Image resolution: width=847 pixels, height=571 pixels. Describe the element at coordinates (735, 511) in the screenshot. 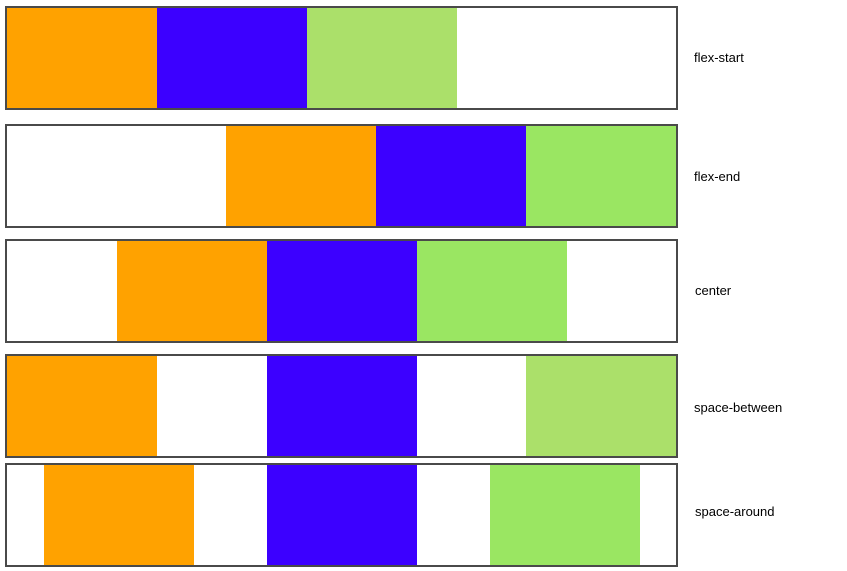

I see `row-label: space-around` at that location.